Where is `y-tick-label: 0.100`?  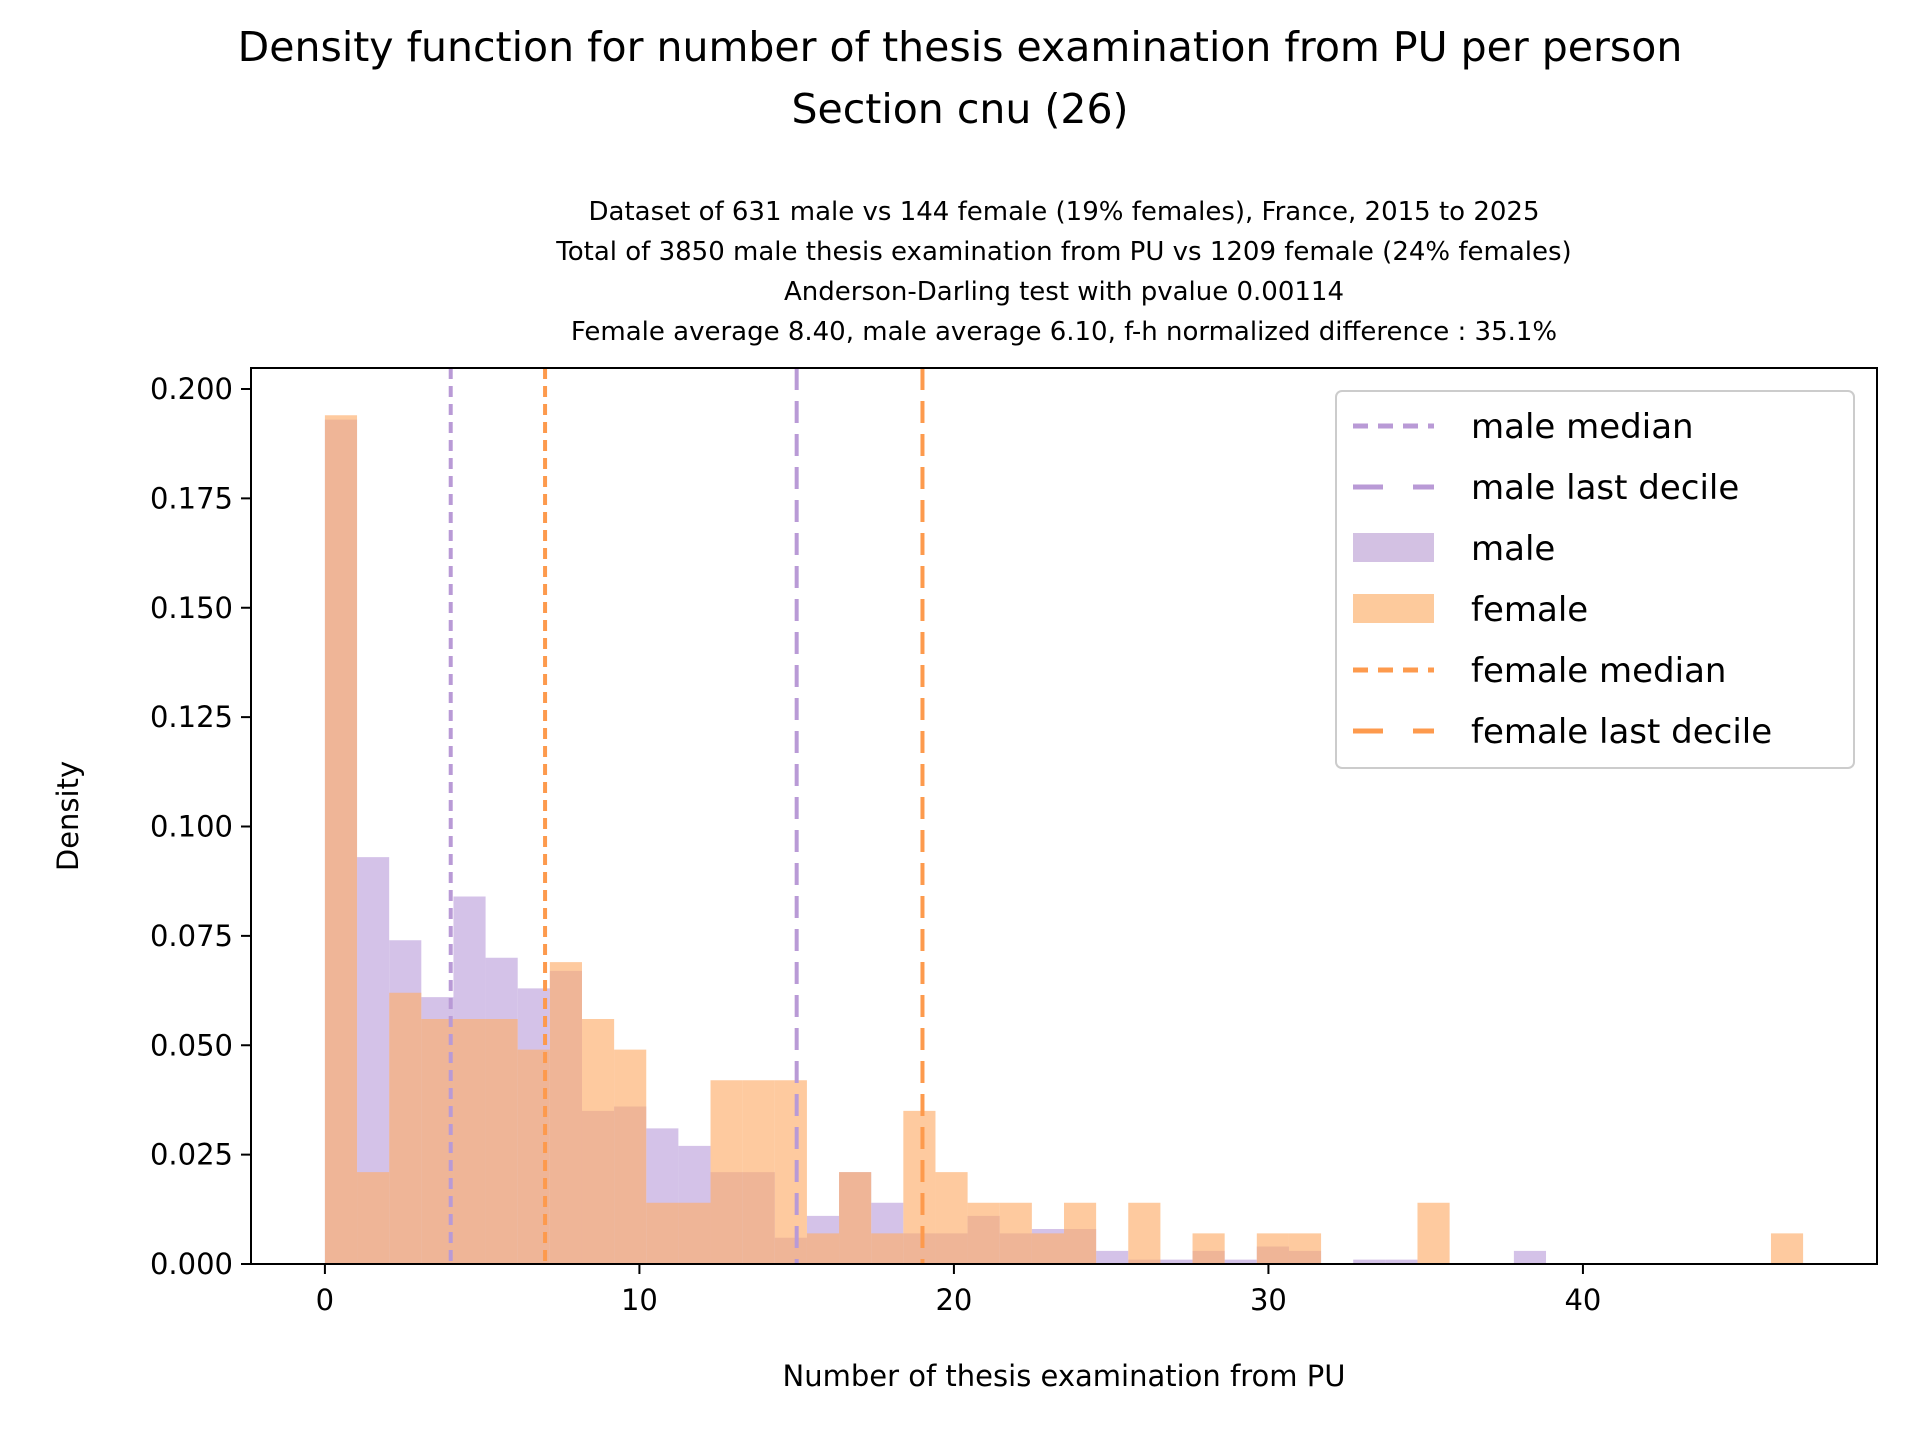 y-tick-label: 0.100 is located at coordinates (191, 827).